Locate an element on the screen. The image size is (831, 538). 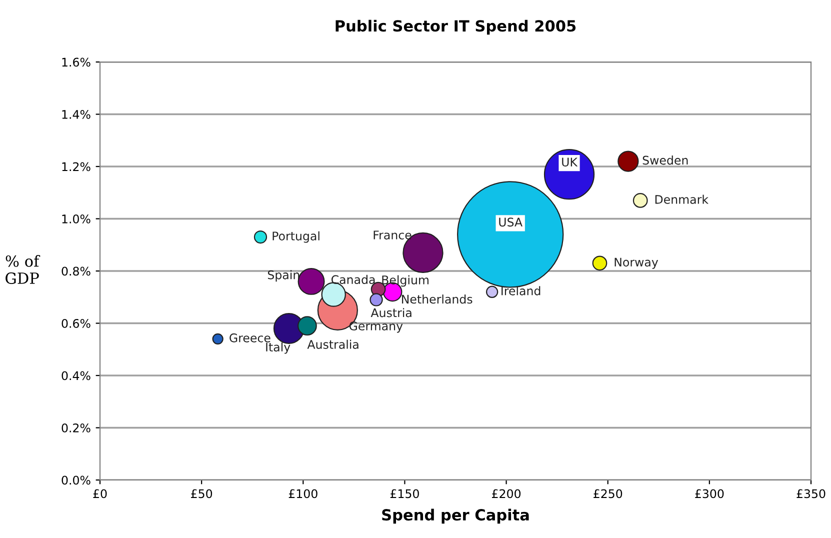
series-label: Italy is located at coordinates (278, 348).